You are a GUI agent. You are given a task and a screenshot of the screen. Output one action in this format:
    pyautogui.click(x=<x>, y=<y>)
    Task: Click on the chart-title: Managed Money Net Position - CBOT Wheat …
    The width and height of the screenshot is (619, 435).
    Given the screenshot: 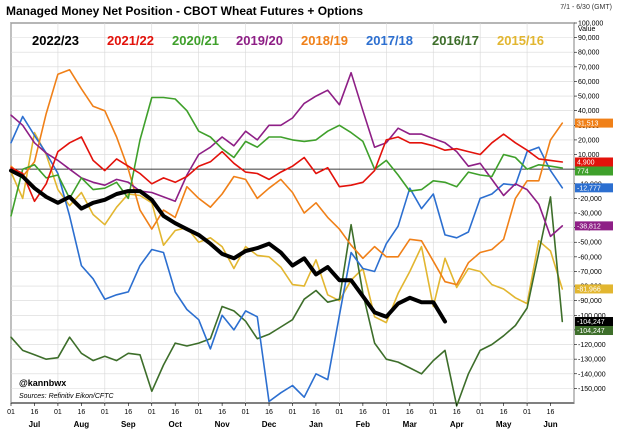 What is the action you would take?
    pyautogui.click(x=184, y=11)
    